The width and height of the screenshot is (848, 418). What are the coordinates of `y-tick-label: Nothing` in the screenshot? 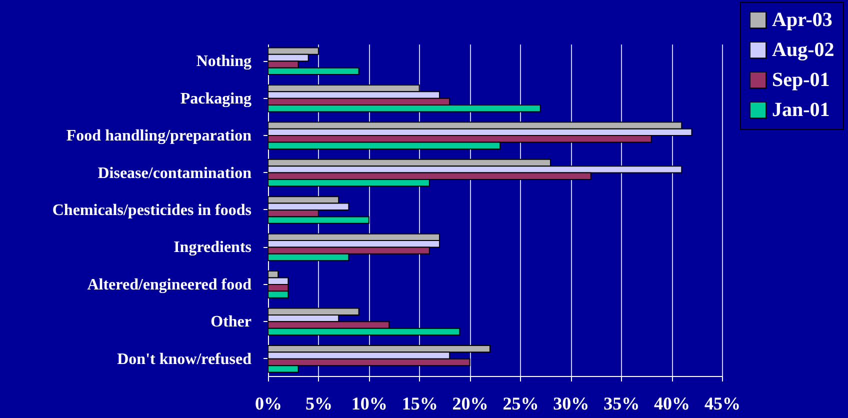 It's located at (224, 61).